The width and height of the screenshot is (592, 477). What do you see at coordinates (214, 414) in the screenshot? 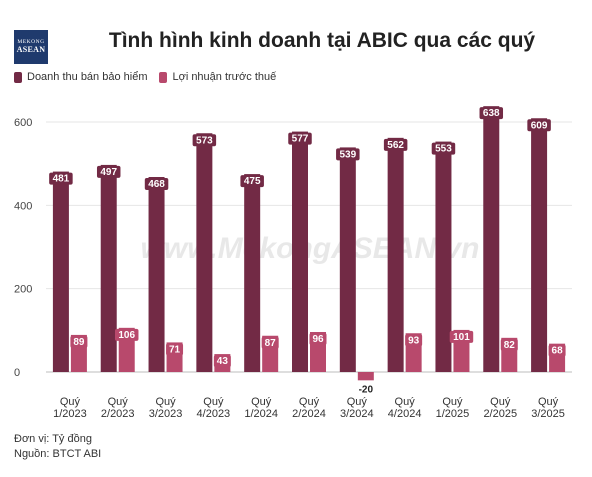
I see `x-tick-label: 4/2023` at bounding box center [214, 414].